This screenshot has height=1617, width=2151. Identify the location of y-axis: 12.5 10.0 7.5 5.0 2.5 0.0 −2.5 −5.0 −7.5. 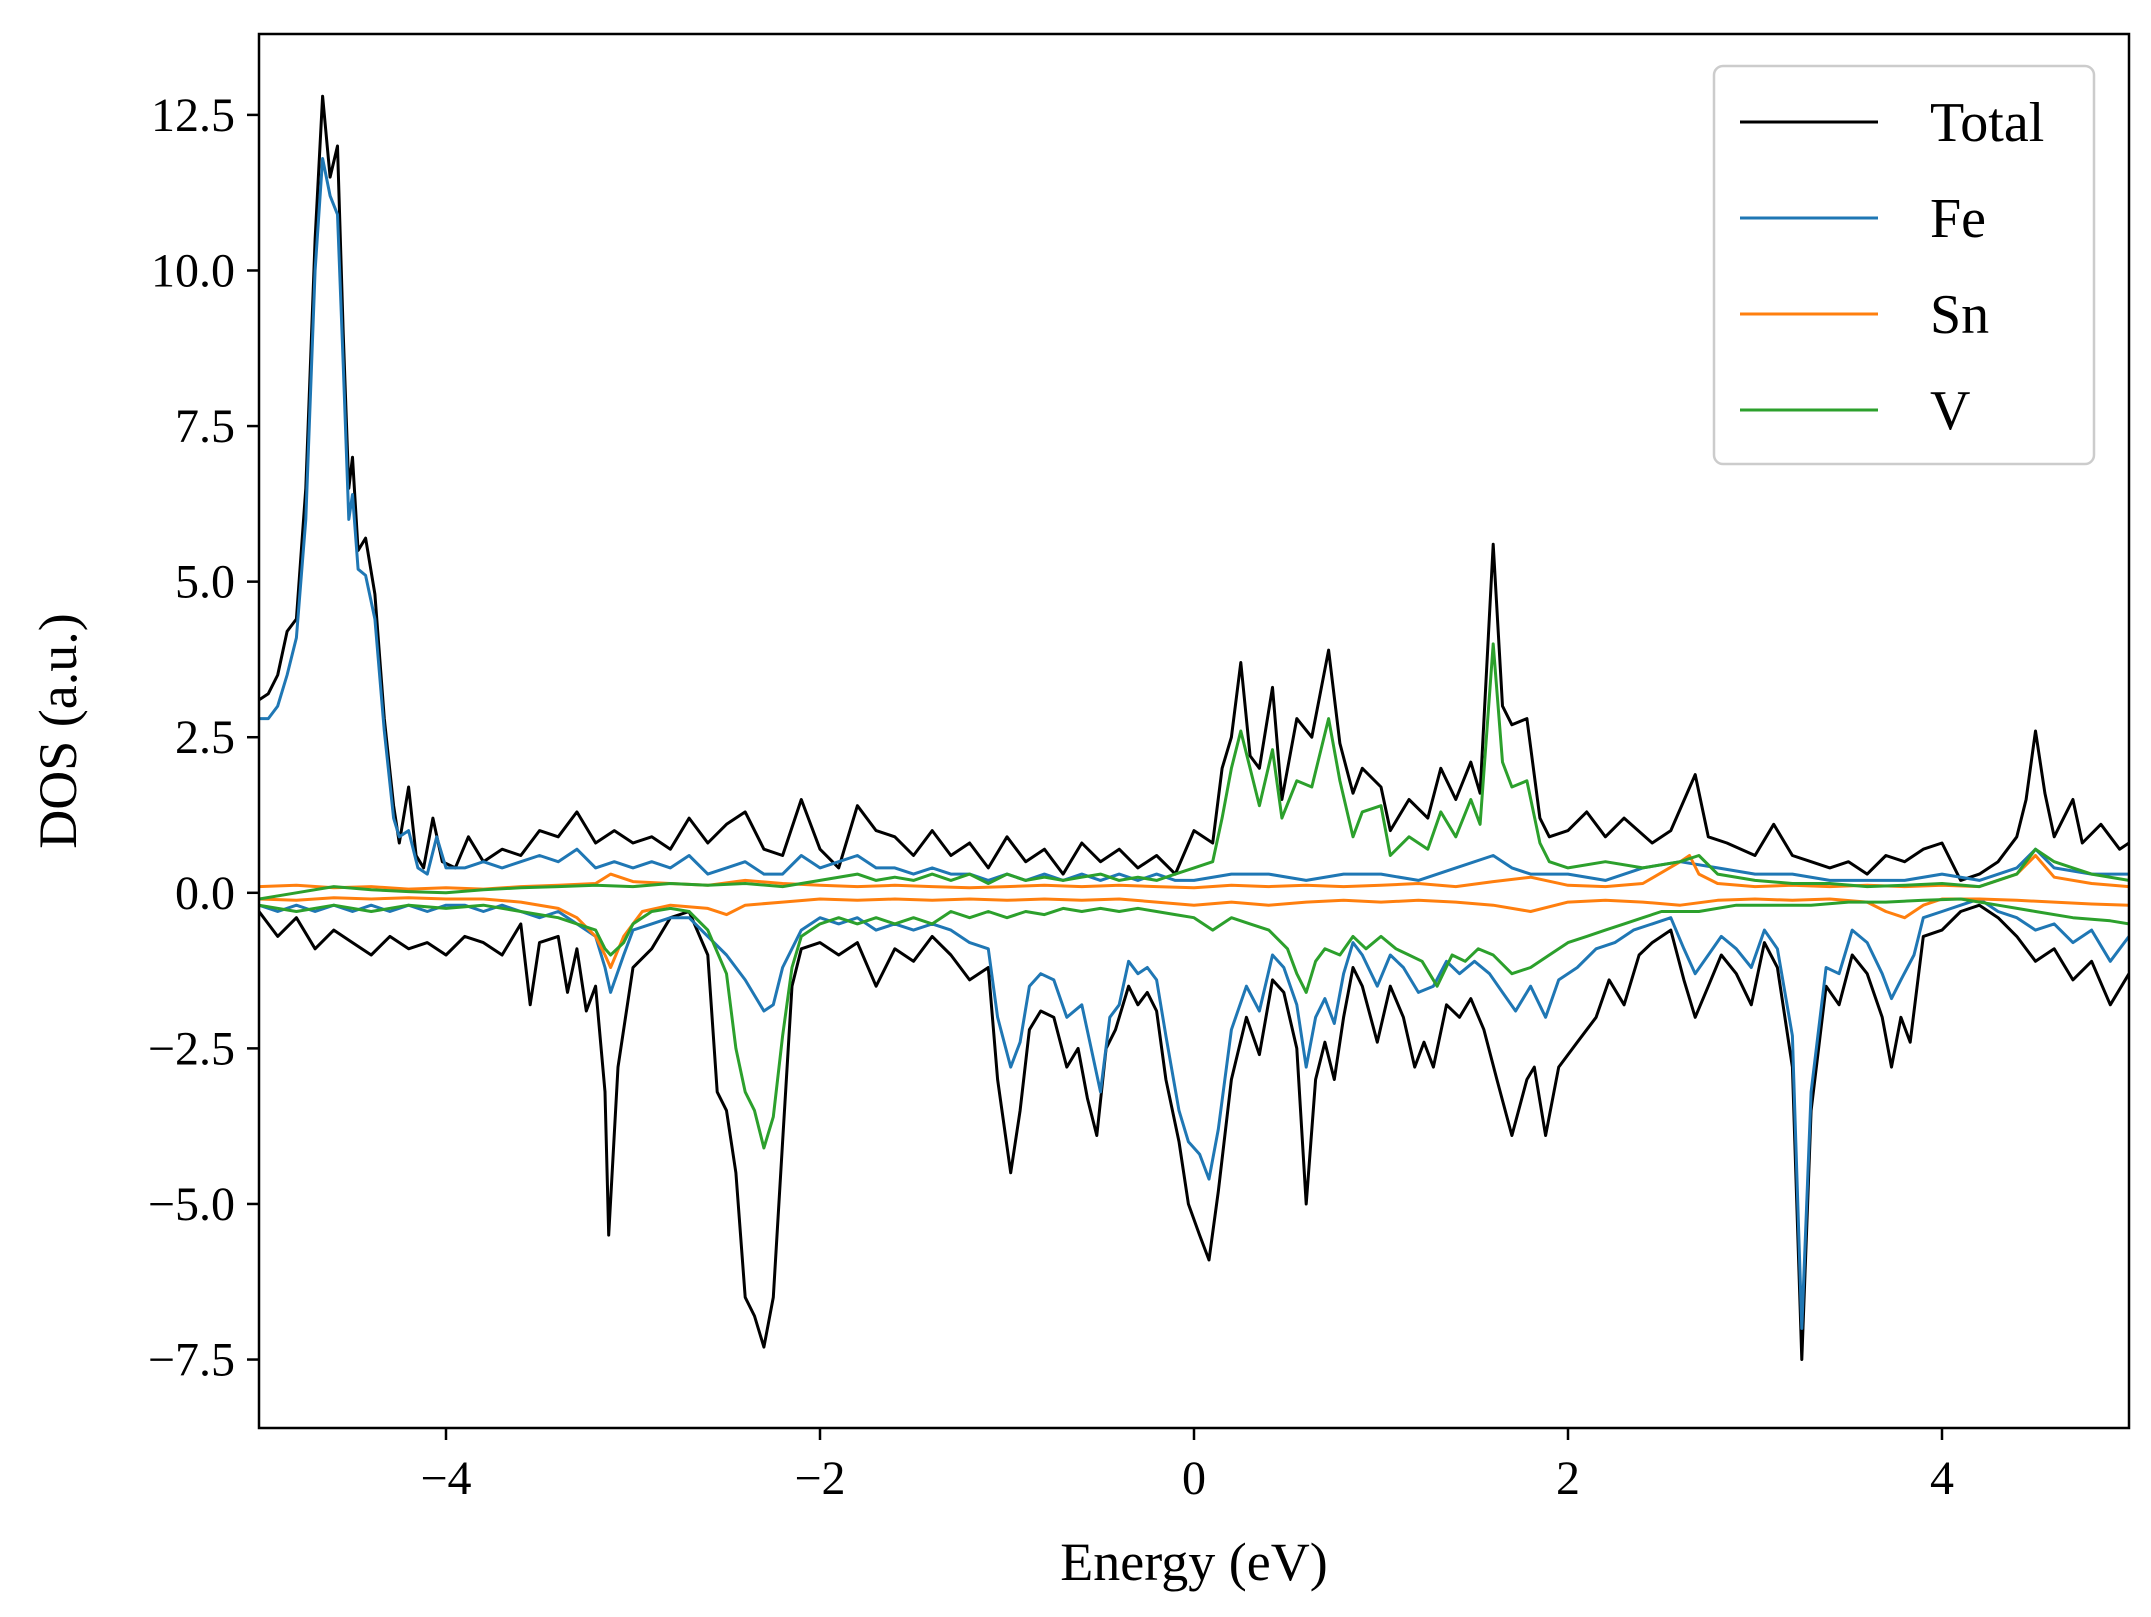
(203, 738).